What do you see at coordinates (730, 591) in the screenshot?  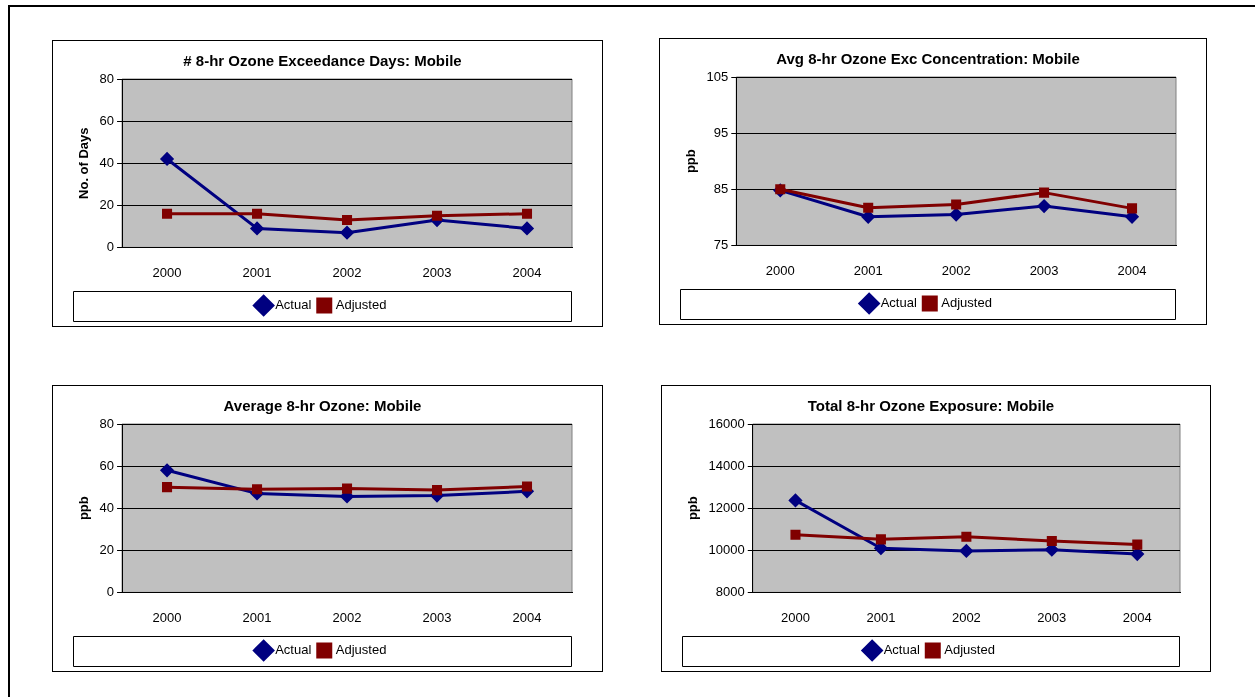 I see `y-tick-label: 8000` at bounding box center [730, 591].